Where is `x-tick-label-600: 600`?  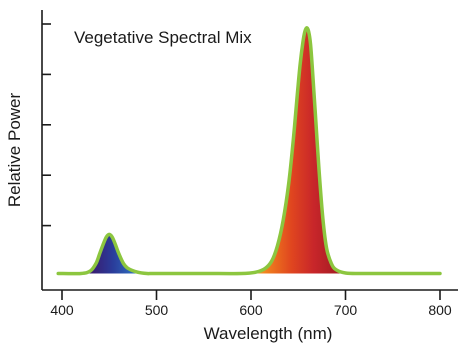
x-tick-label-600: 600 is located at coordinates (251, 310).